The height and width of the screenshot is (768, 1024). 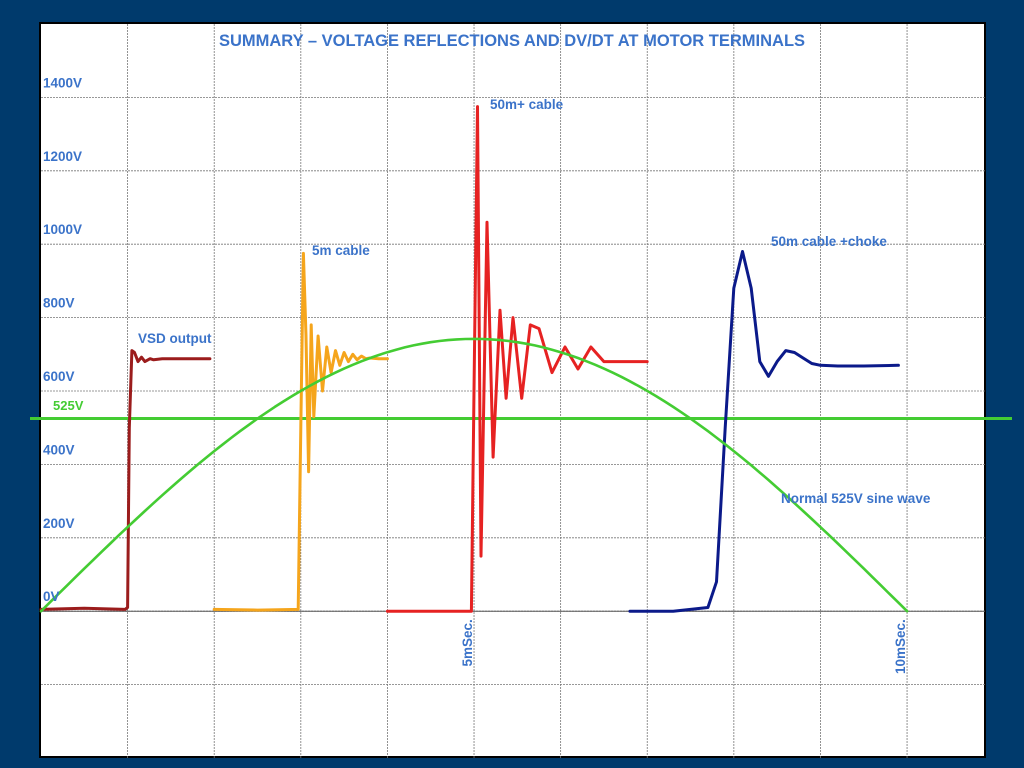 What do you see at coordinates (62, 229) in the screenshot?
I see `y-tick-label: 1000V` at bounding box center [62, 229].